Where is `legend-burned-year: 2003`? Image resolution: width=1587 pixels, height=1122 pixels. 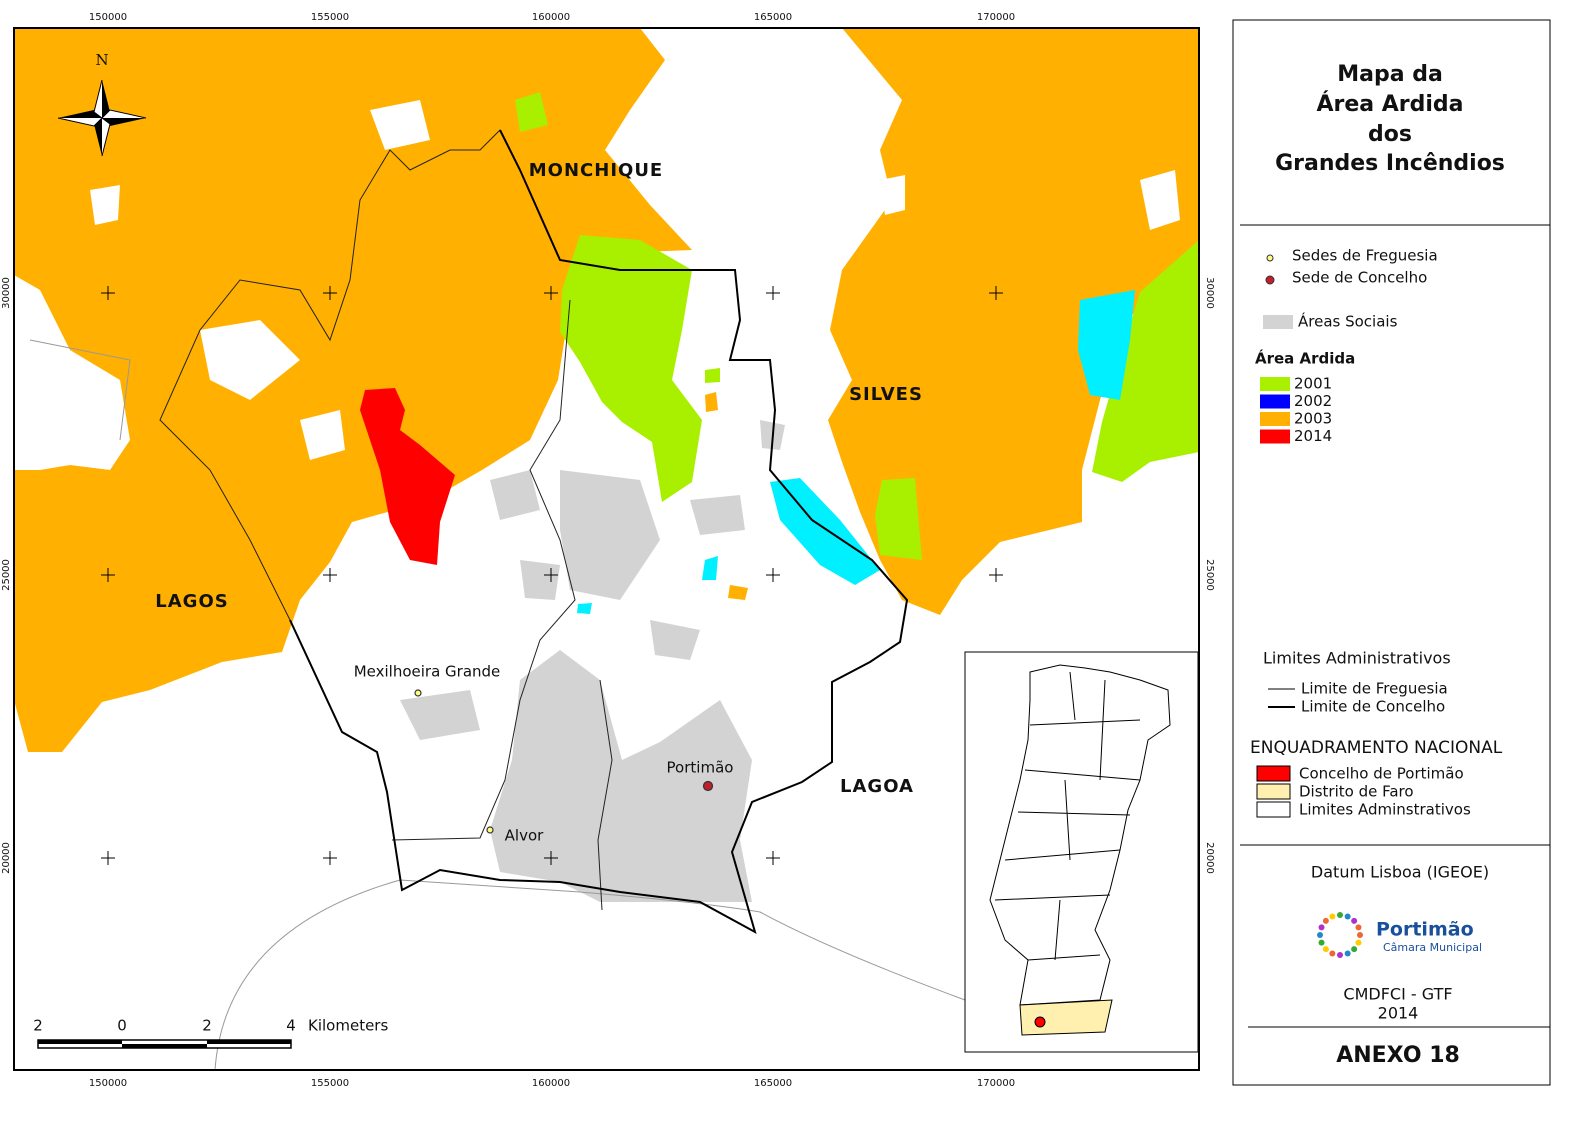 legend-burned-year: 2003 is located at coordinates (1313, 419).